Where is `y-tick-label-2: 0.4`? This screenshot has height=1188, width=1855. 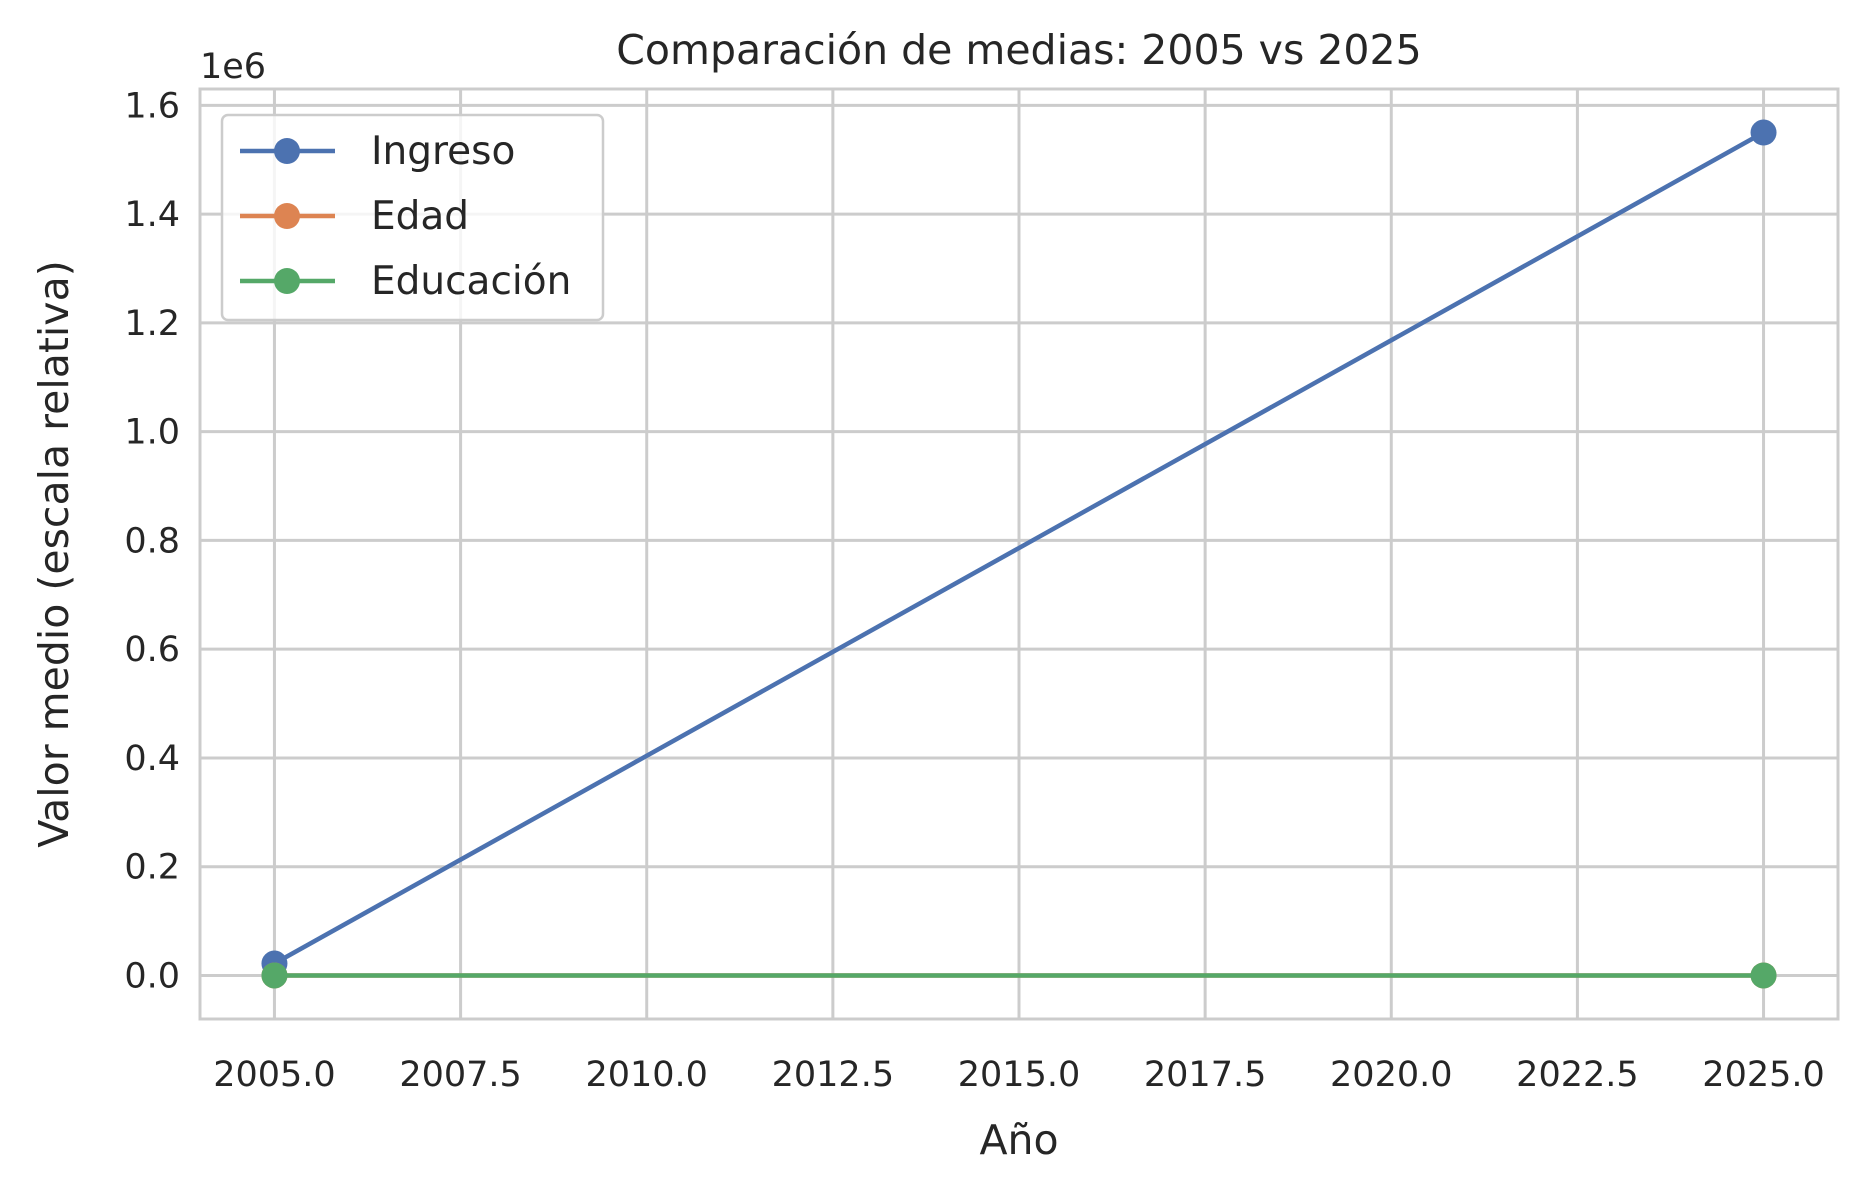 y-tick-label-2: 0.4 is located at coordinates (152, 759).